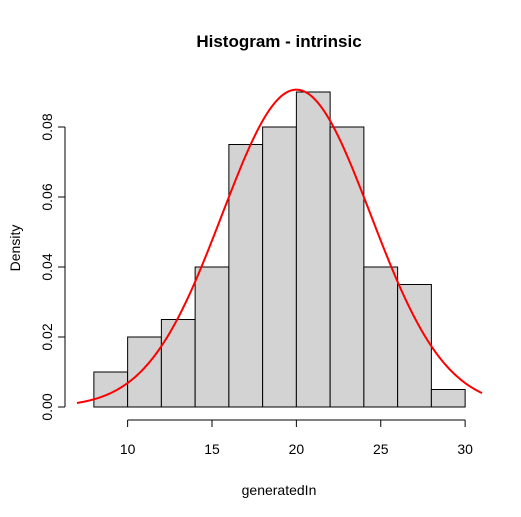  Describe the element at coordinates (465, 449) in the screenshot. I see `x-tick-label: 30` at that location.